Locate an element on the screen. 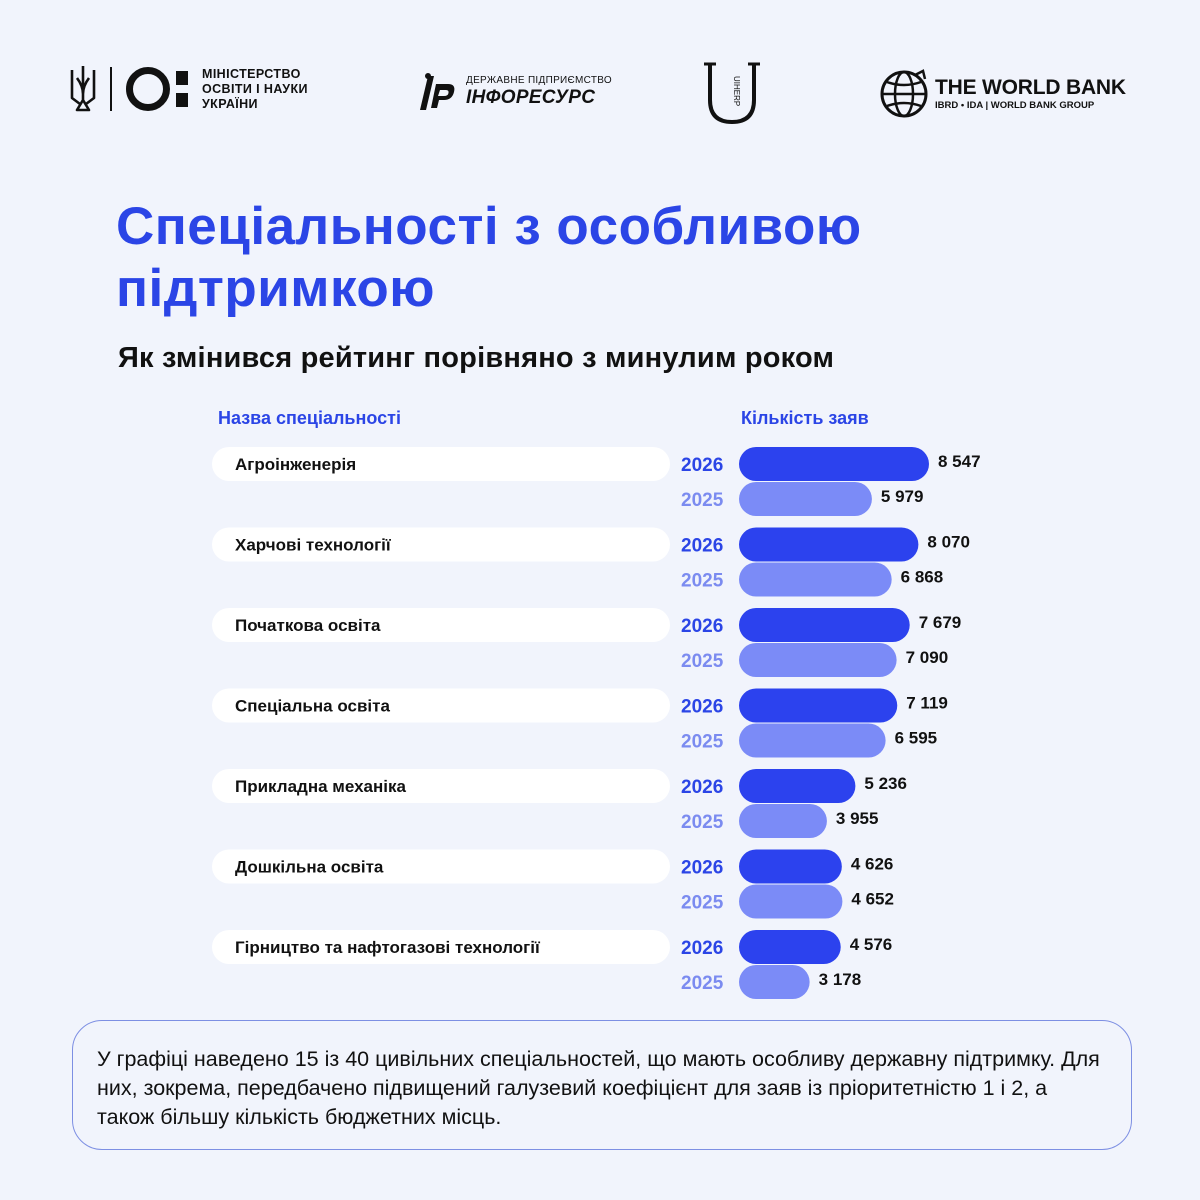 The image size is (1200, 1200). column-header-count: Кількість заяв is located at coordinates (805, 418).